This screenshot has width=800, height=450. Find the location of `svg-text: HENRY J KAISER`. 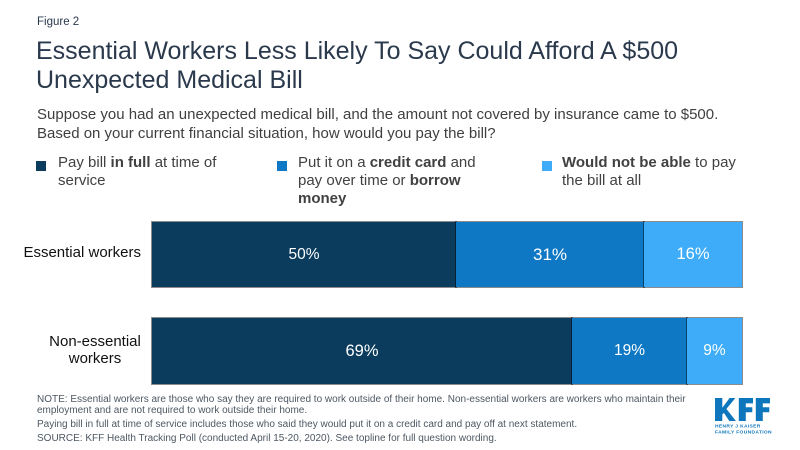

svg-text: HENRY J KAISER is located at coordinates (738, 427).